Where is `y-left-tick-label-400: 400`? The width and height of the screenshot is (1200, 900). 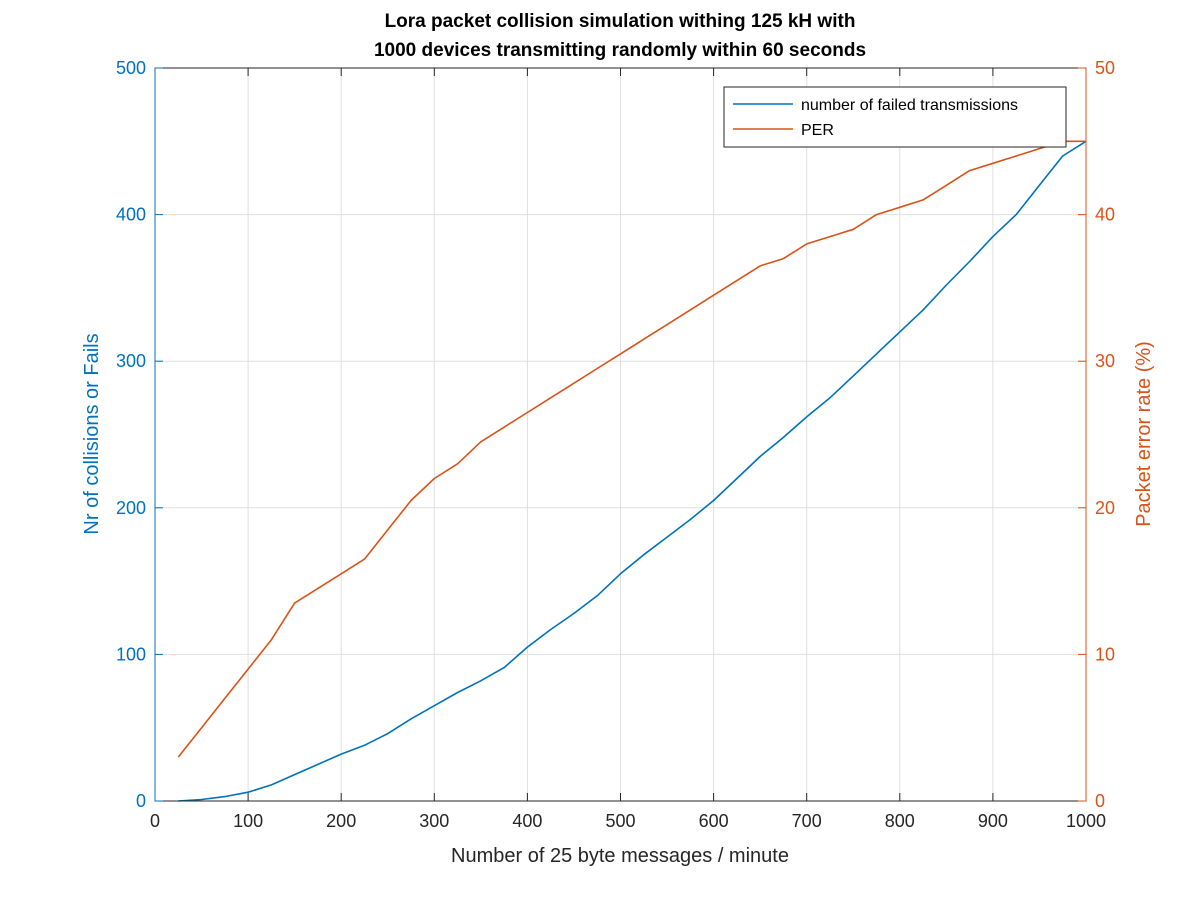
y-left-tick-label-400: 400 is located at coordinates (131, 215).